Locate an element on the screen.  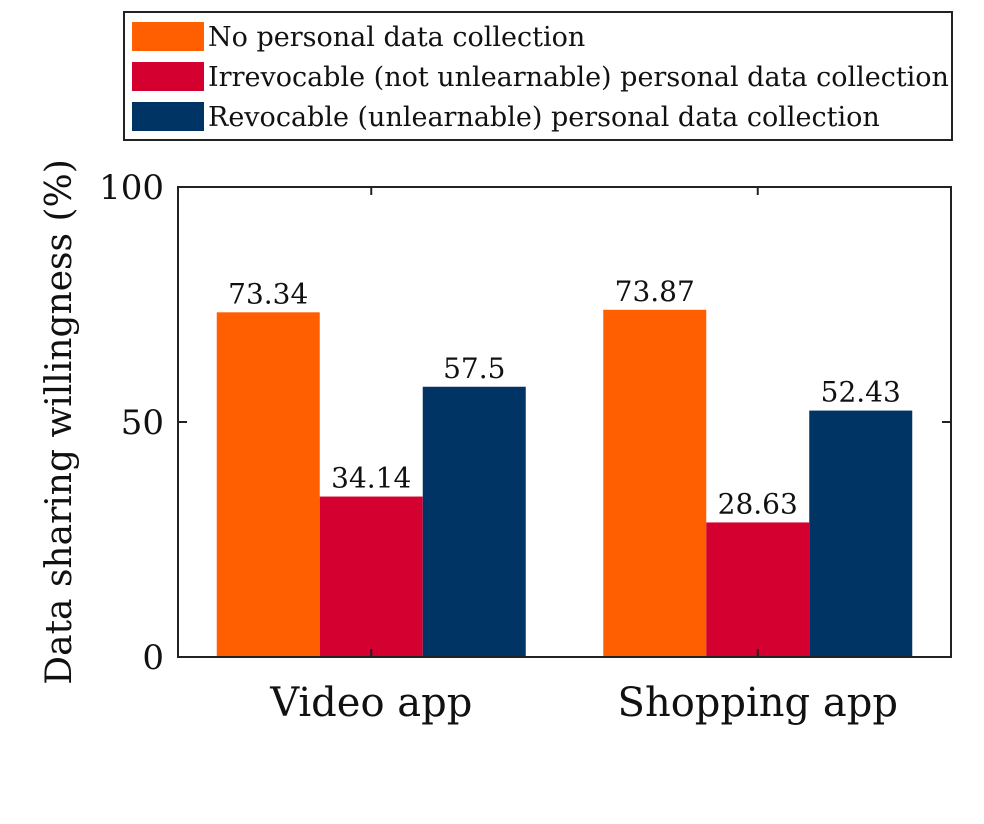
legend-entry: No personal data collection is located at coordinates (358, 37).